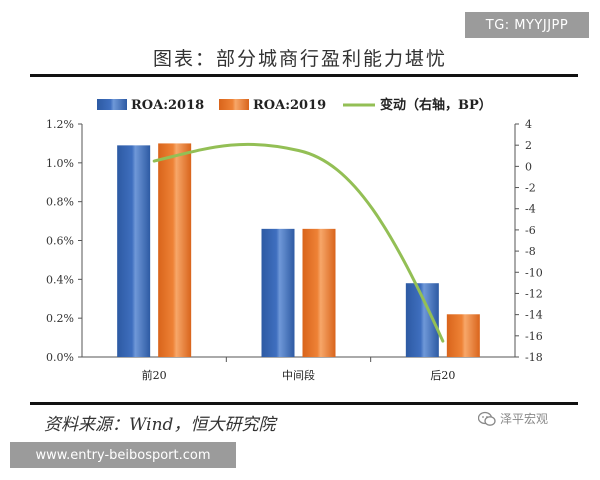 This screenshot has height=480, width=600. What do you see at coordinates (60, 318) in the screenshot?
I see `y-left-tick-label: 0.2%` at bounding box center [60, 318].